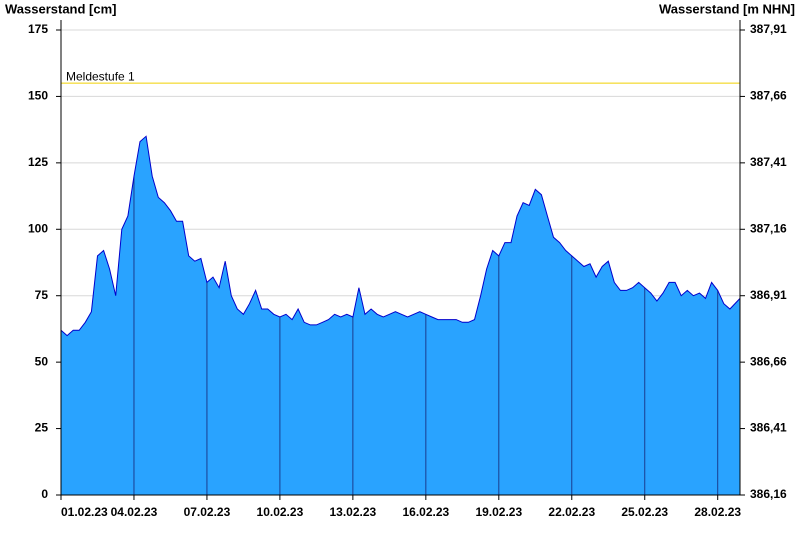  What do you see at coordinates (768, 96) in the screenshot?
I see `y2-tick-label: 387,66` at bounding box center [768, 96].